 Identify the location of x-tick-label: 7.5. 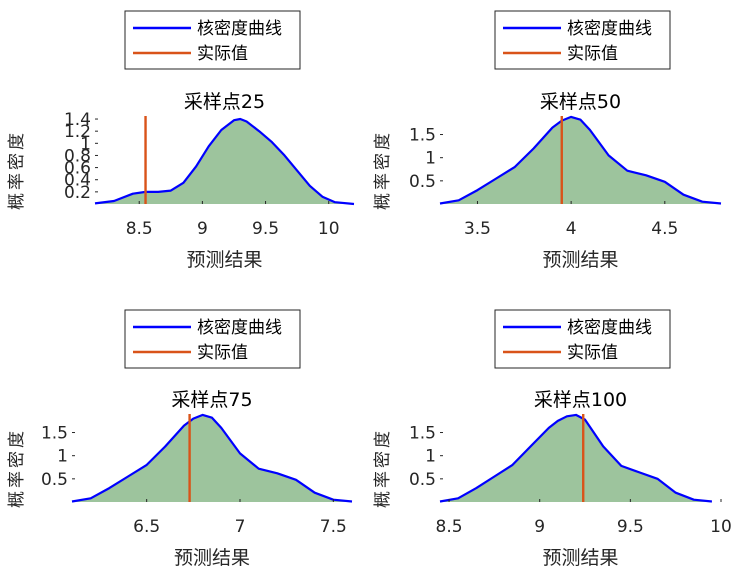
(333, 527).